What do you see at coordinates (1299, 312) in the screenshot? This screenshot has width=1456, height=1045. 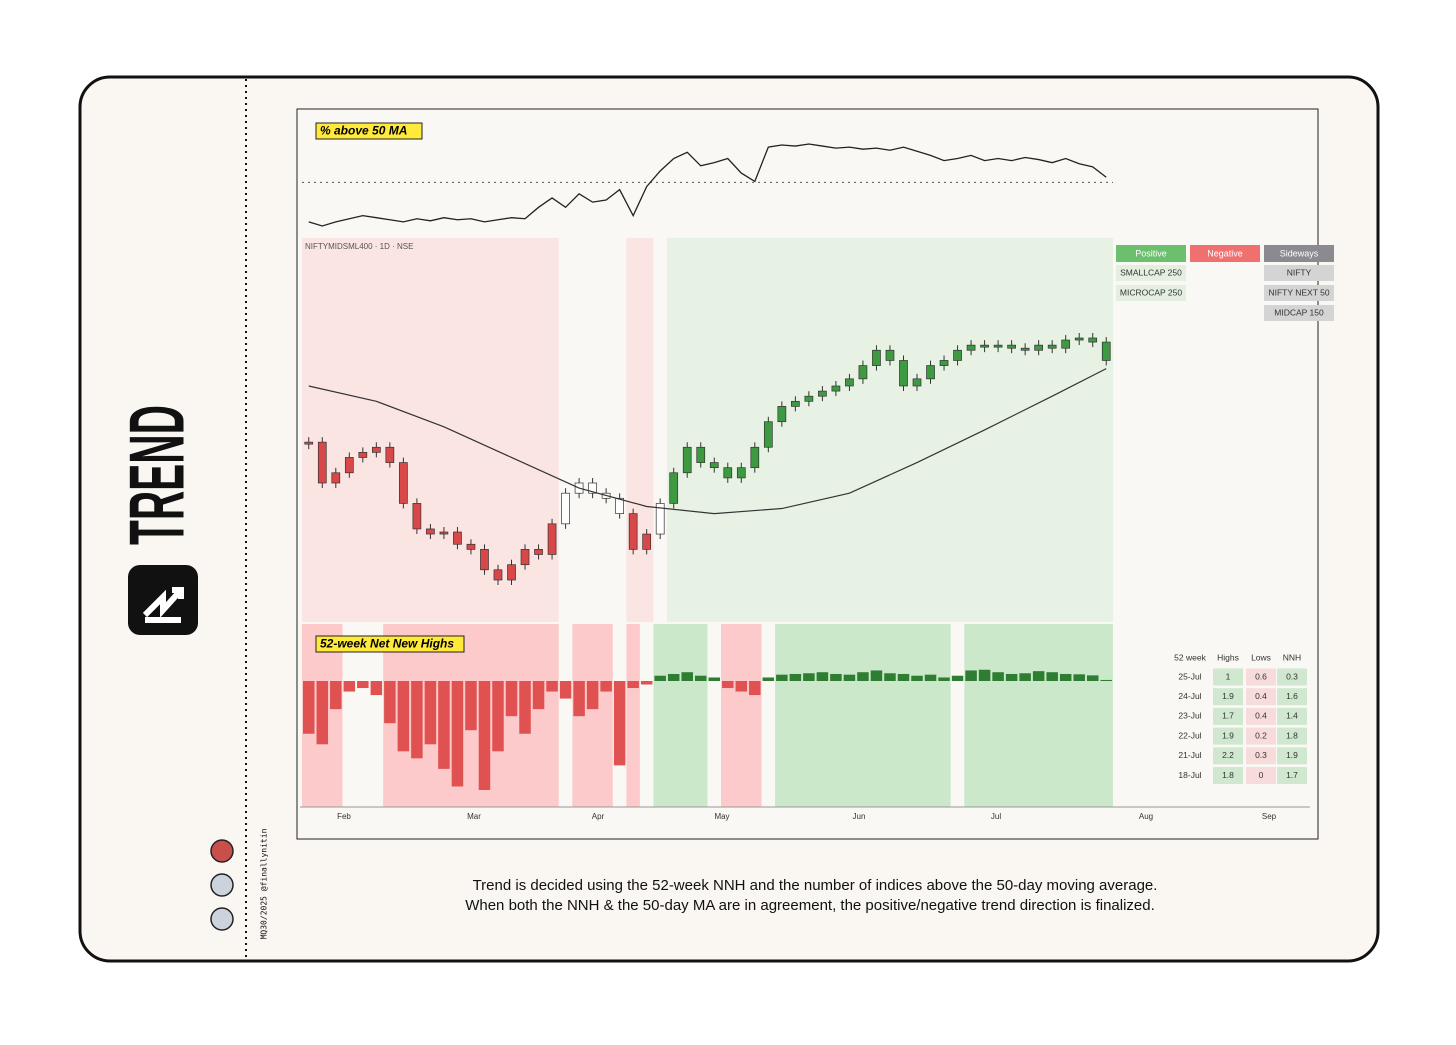 I see `legend-item: MIDCAP 150` at bounding box center [1299, 312].